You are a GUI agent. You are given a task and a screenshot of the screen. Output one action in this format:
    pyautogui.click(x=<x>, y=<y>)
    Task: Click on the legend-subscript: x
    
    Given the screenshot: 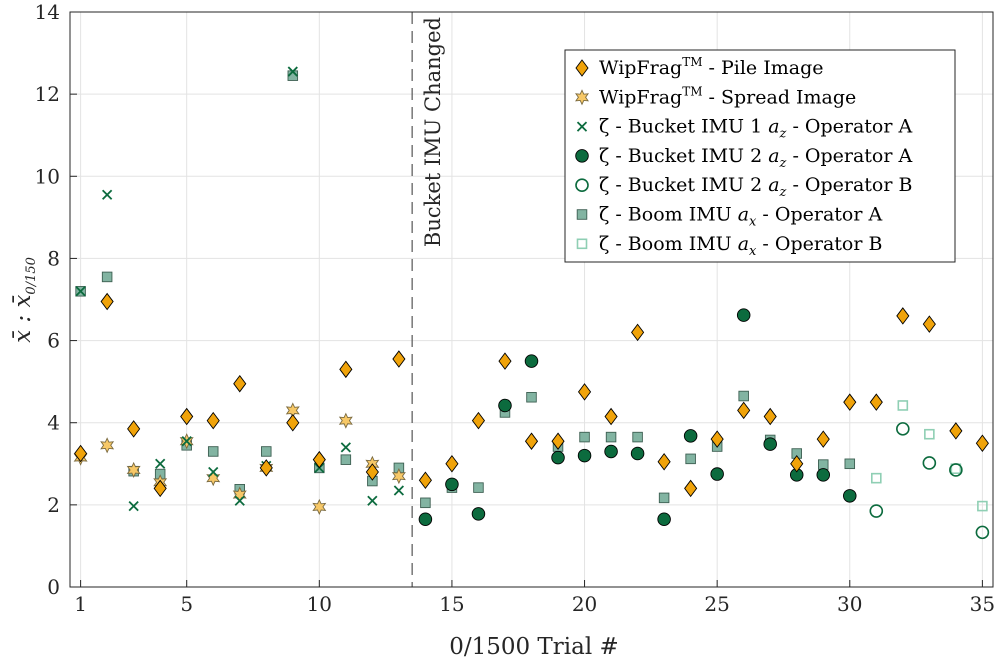 What is the action you would take?
    pyautogui.click(x=753, y=251)
    